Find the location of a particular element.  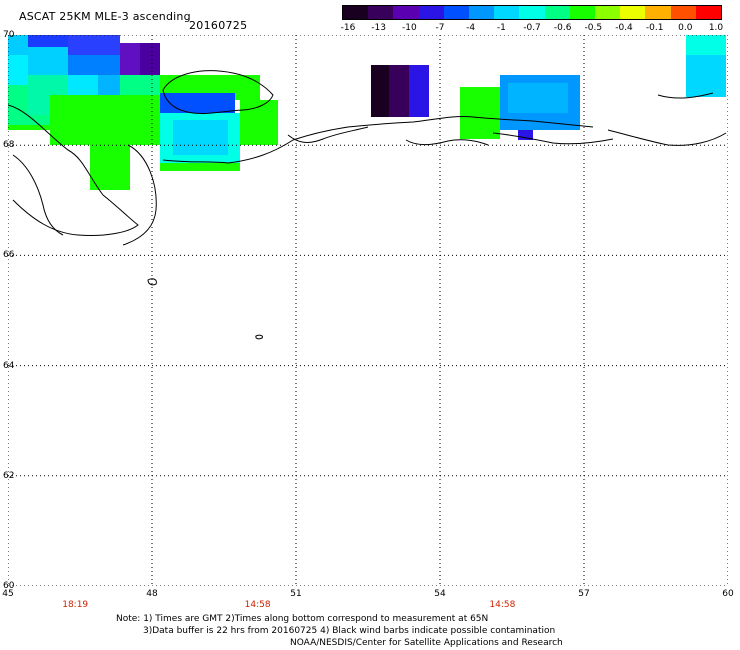

coastline-pechora-bay is located at coordinates (328, 134).